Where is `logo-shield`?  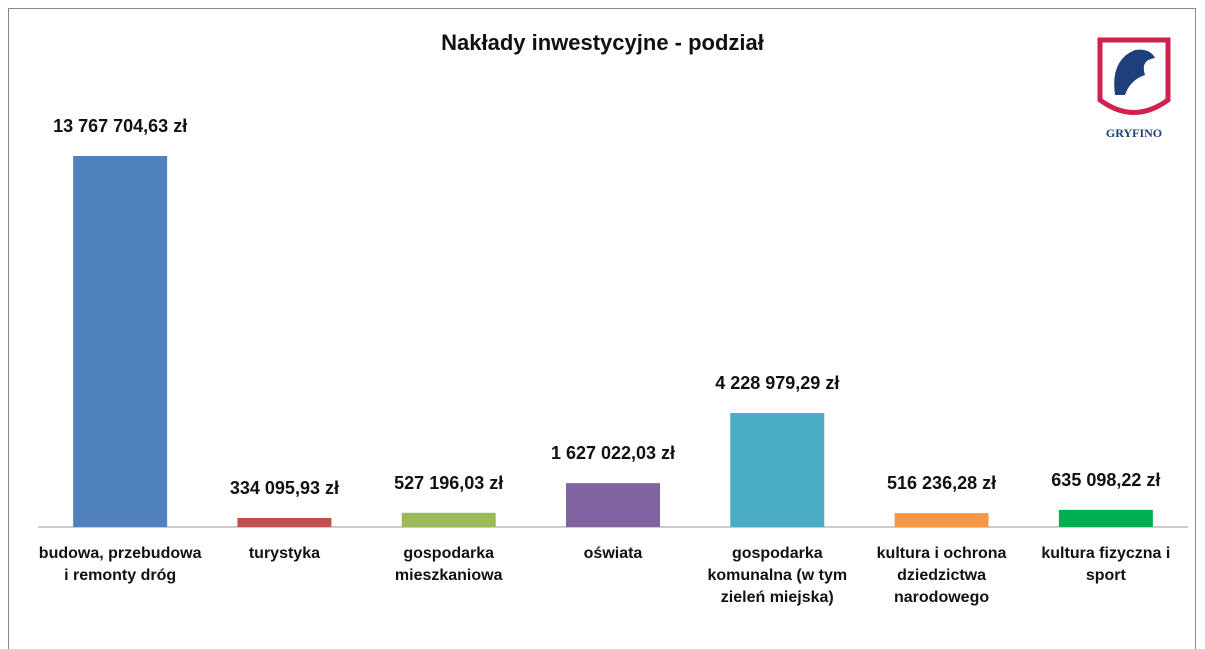 logo-shield is located at coordinates (1134, 76).